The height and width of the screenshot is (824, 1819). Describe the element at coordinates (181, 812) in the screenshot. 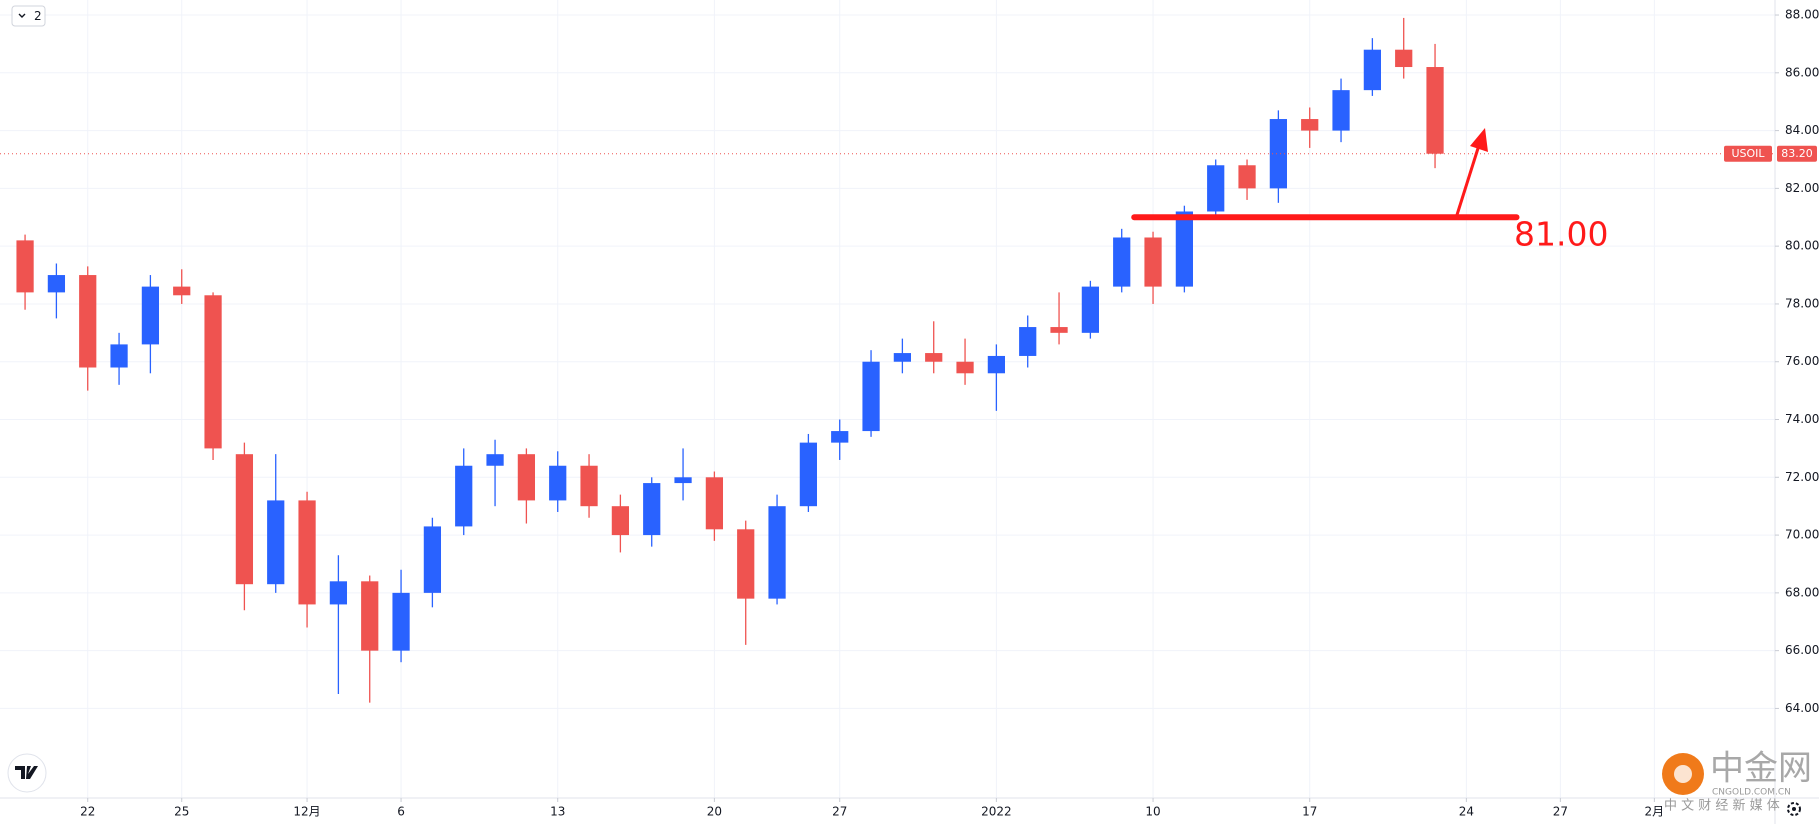

I see `x-tick-label: 25` at that location.